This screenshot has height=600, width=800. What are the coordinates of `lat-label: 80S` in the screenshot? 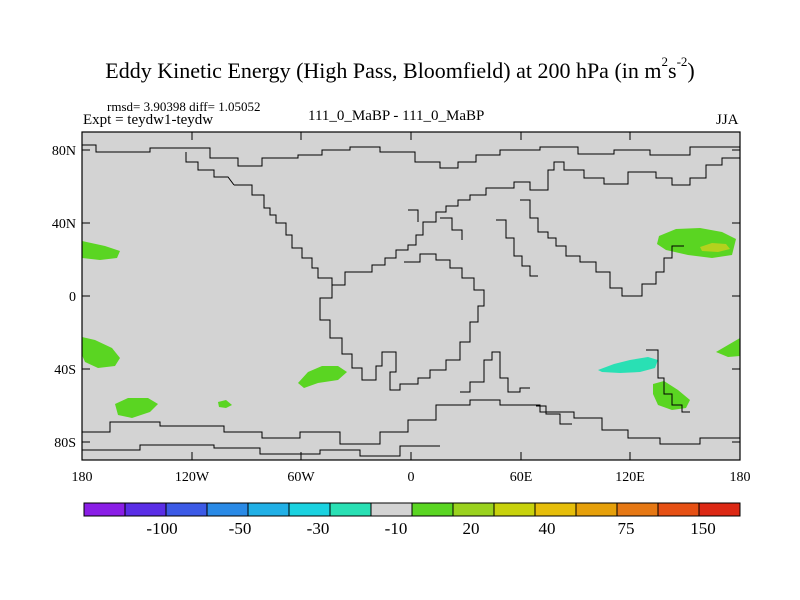 It's located at (65, 443).